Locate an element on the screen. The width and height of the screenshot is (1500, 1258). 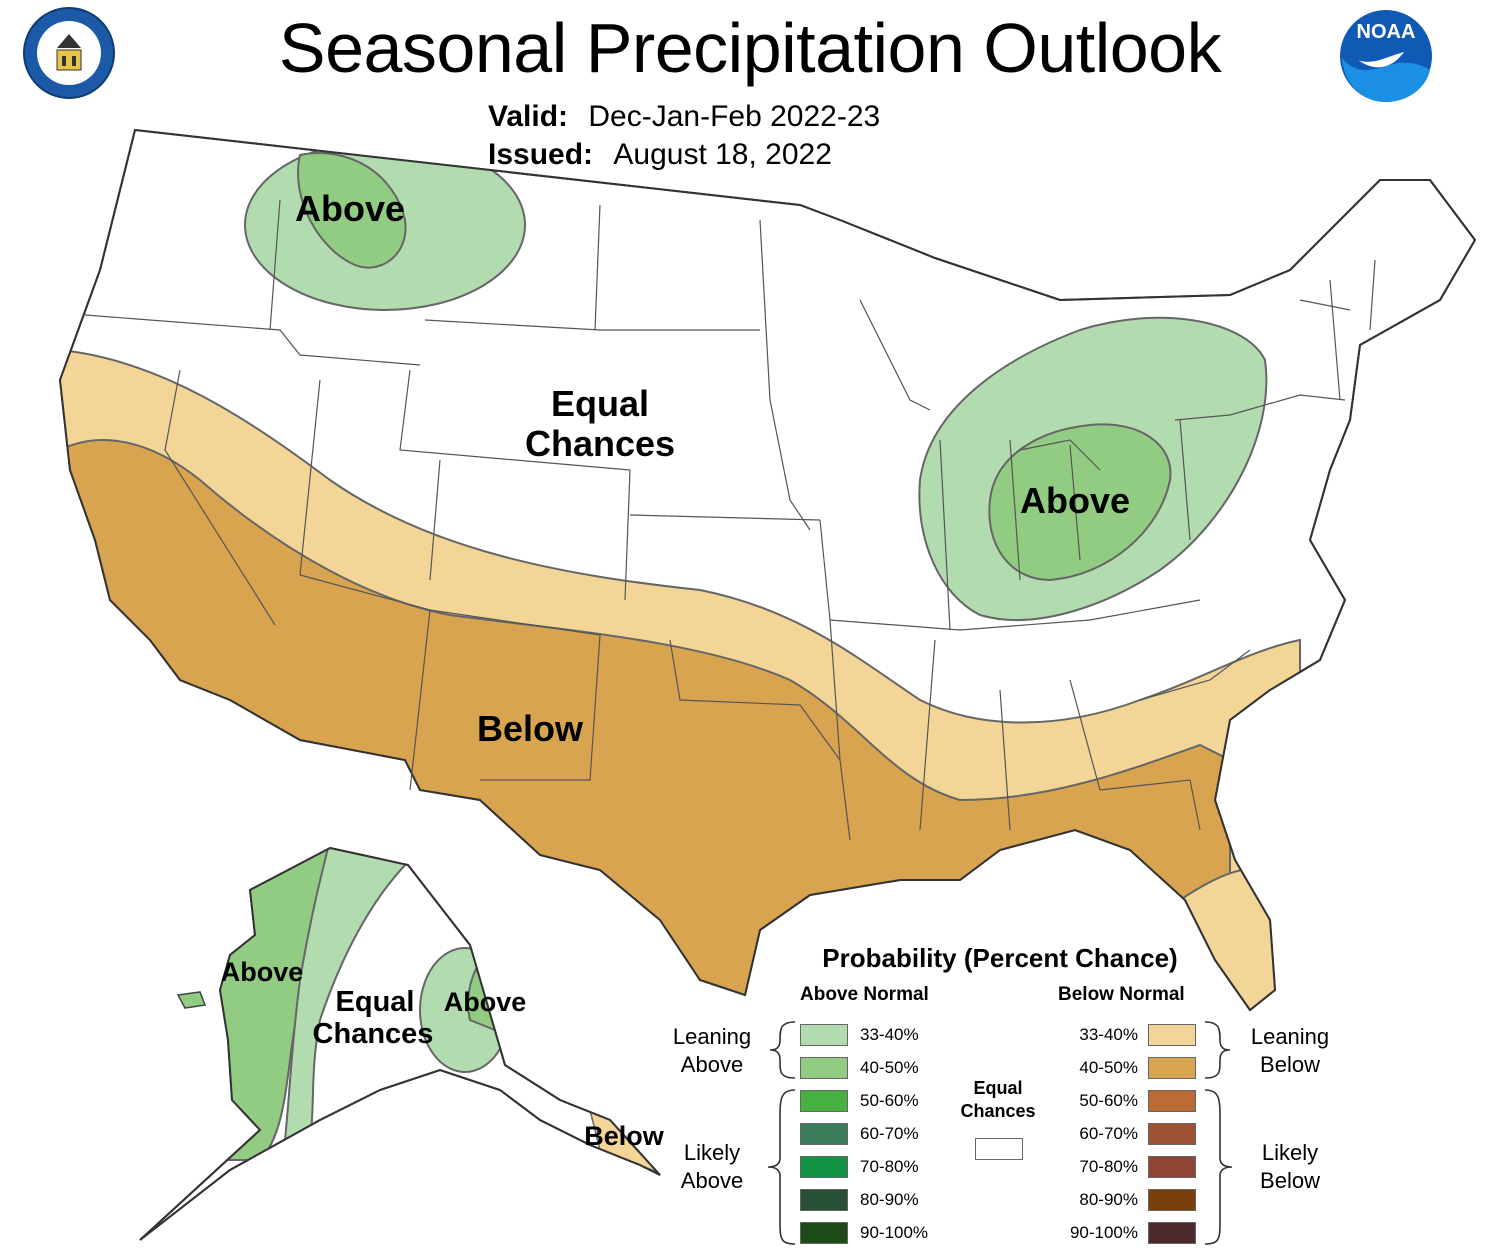
commerce-seal-icon is located at coordinates (69, 53).